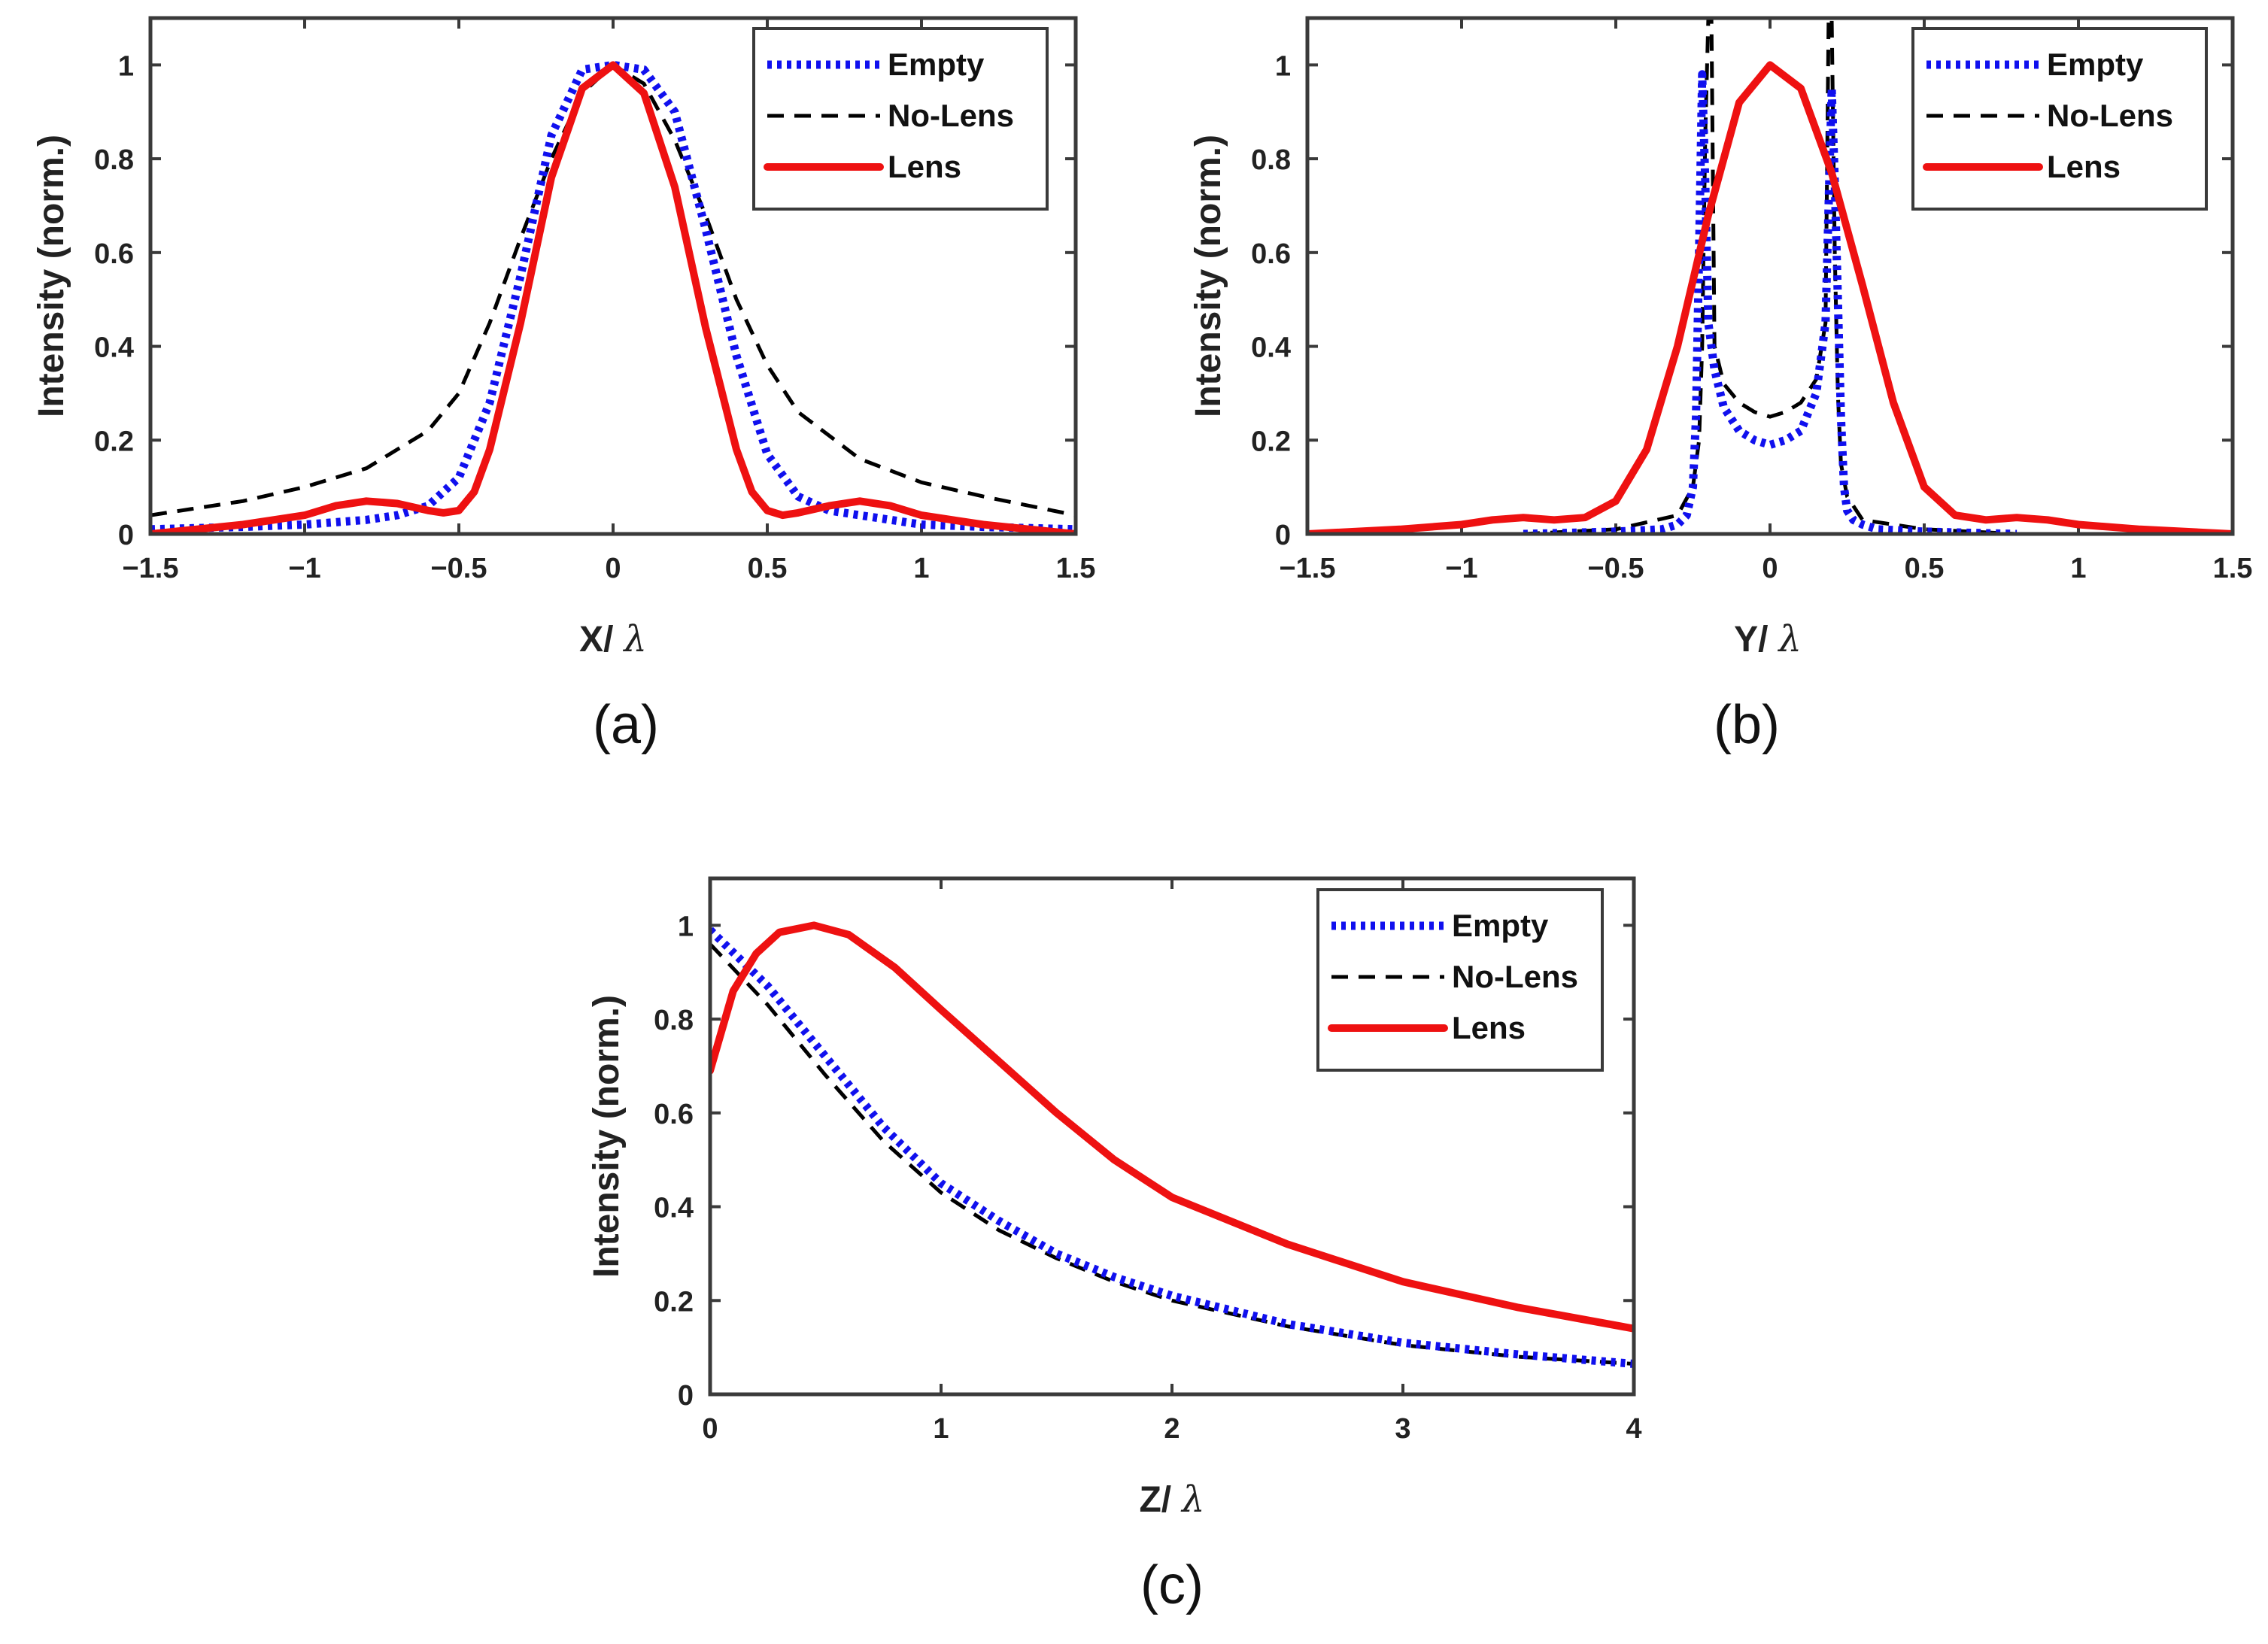  What do you see at coordinates (613, 639) in the screenshot?
I see `x-axis-label: X/λ` at bounding box center [613, 639].